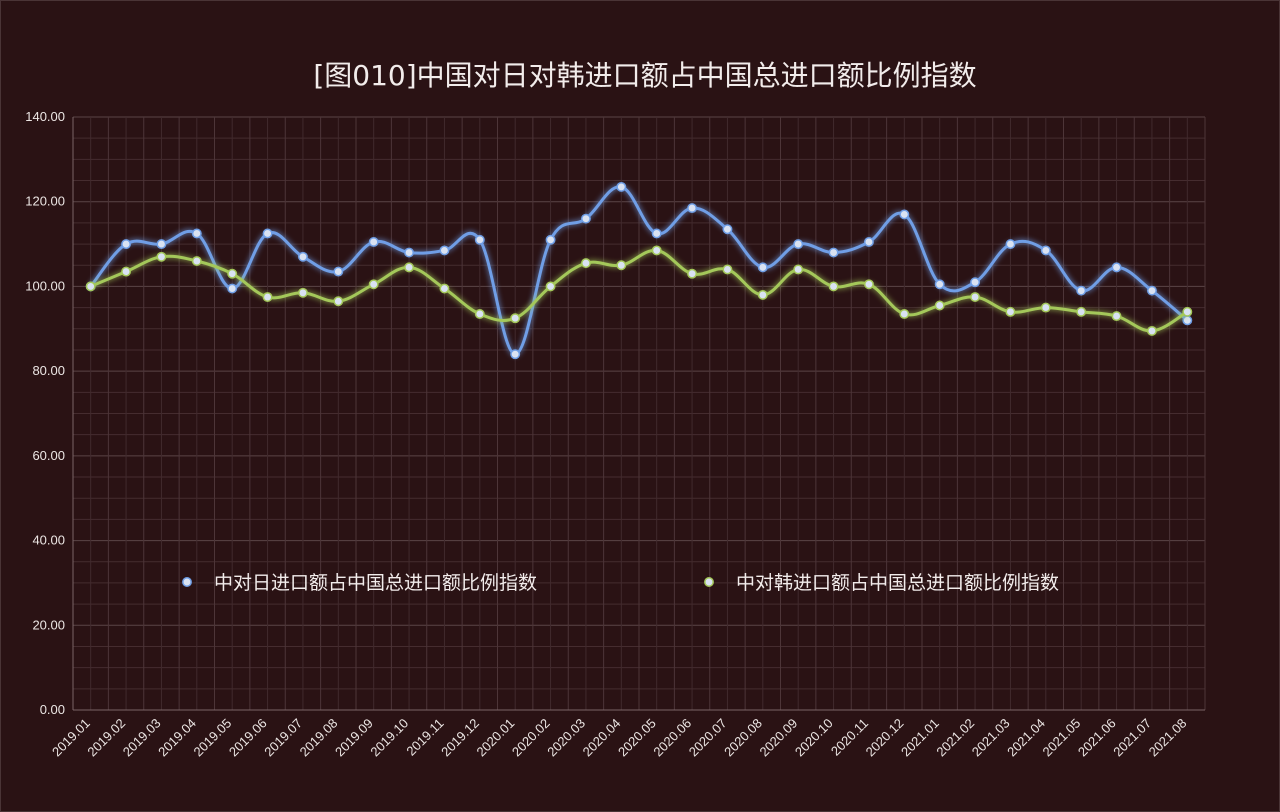 This screenshot has width=1280, height=812. What do you see at coordinates (644, 75) in the screenshot?
I see `chart-title: [图010]中国对日对韩进口额占中国总进口额比例指数` at bounding box center [644, 75].